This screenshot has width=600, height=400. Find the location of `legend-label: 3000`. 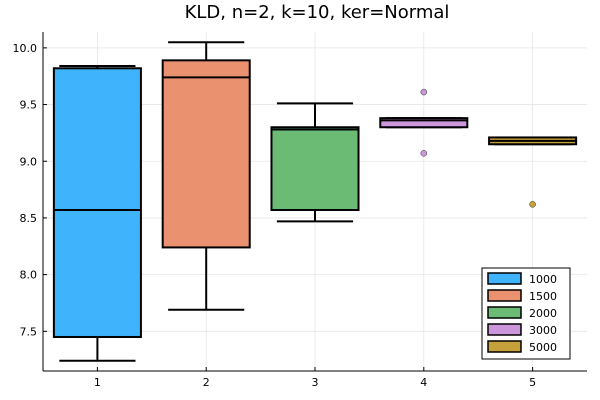

legend-label: 3000 is located at coordinates (543, 330).